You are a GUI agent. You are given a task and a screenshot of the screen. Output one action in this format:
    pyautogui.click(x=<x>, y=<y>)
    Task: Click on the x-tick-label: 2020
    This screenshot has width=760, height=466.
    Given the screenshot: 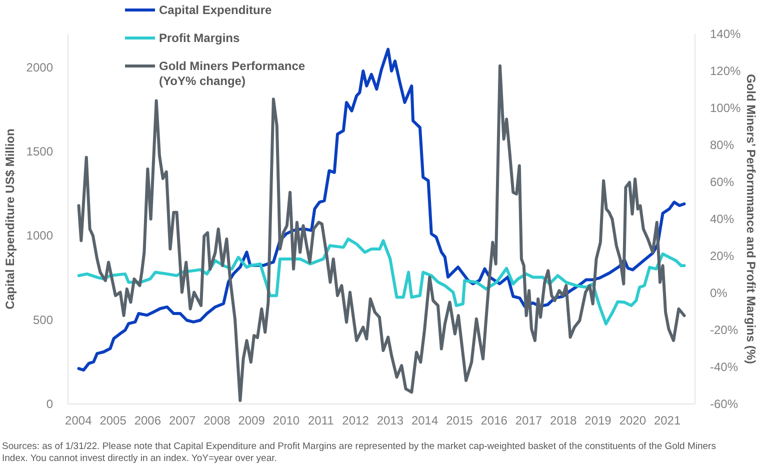 What is the action you would take?
    pyautogui.click(x=632, y=421)
    